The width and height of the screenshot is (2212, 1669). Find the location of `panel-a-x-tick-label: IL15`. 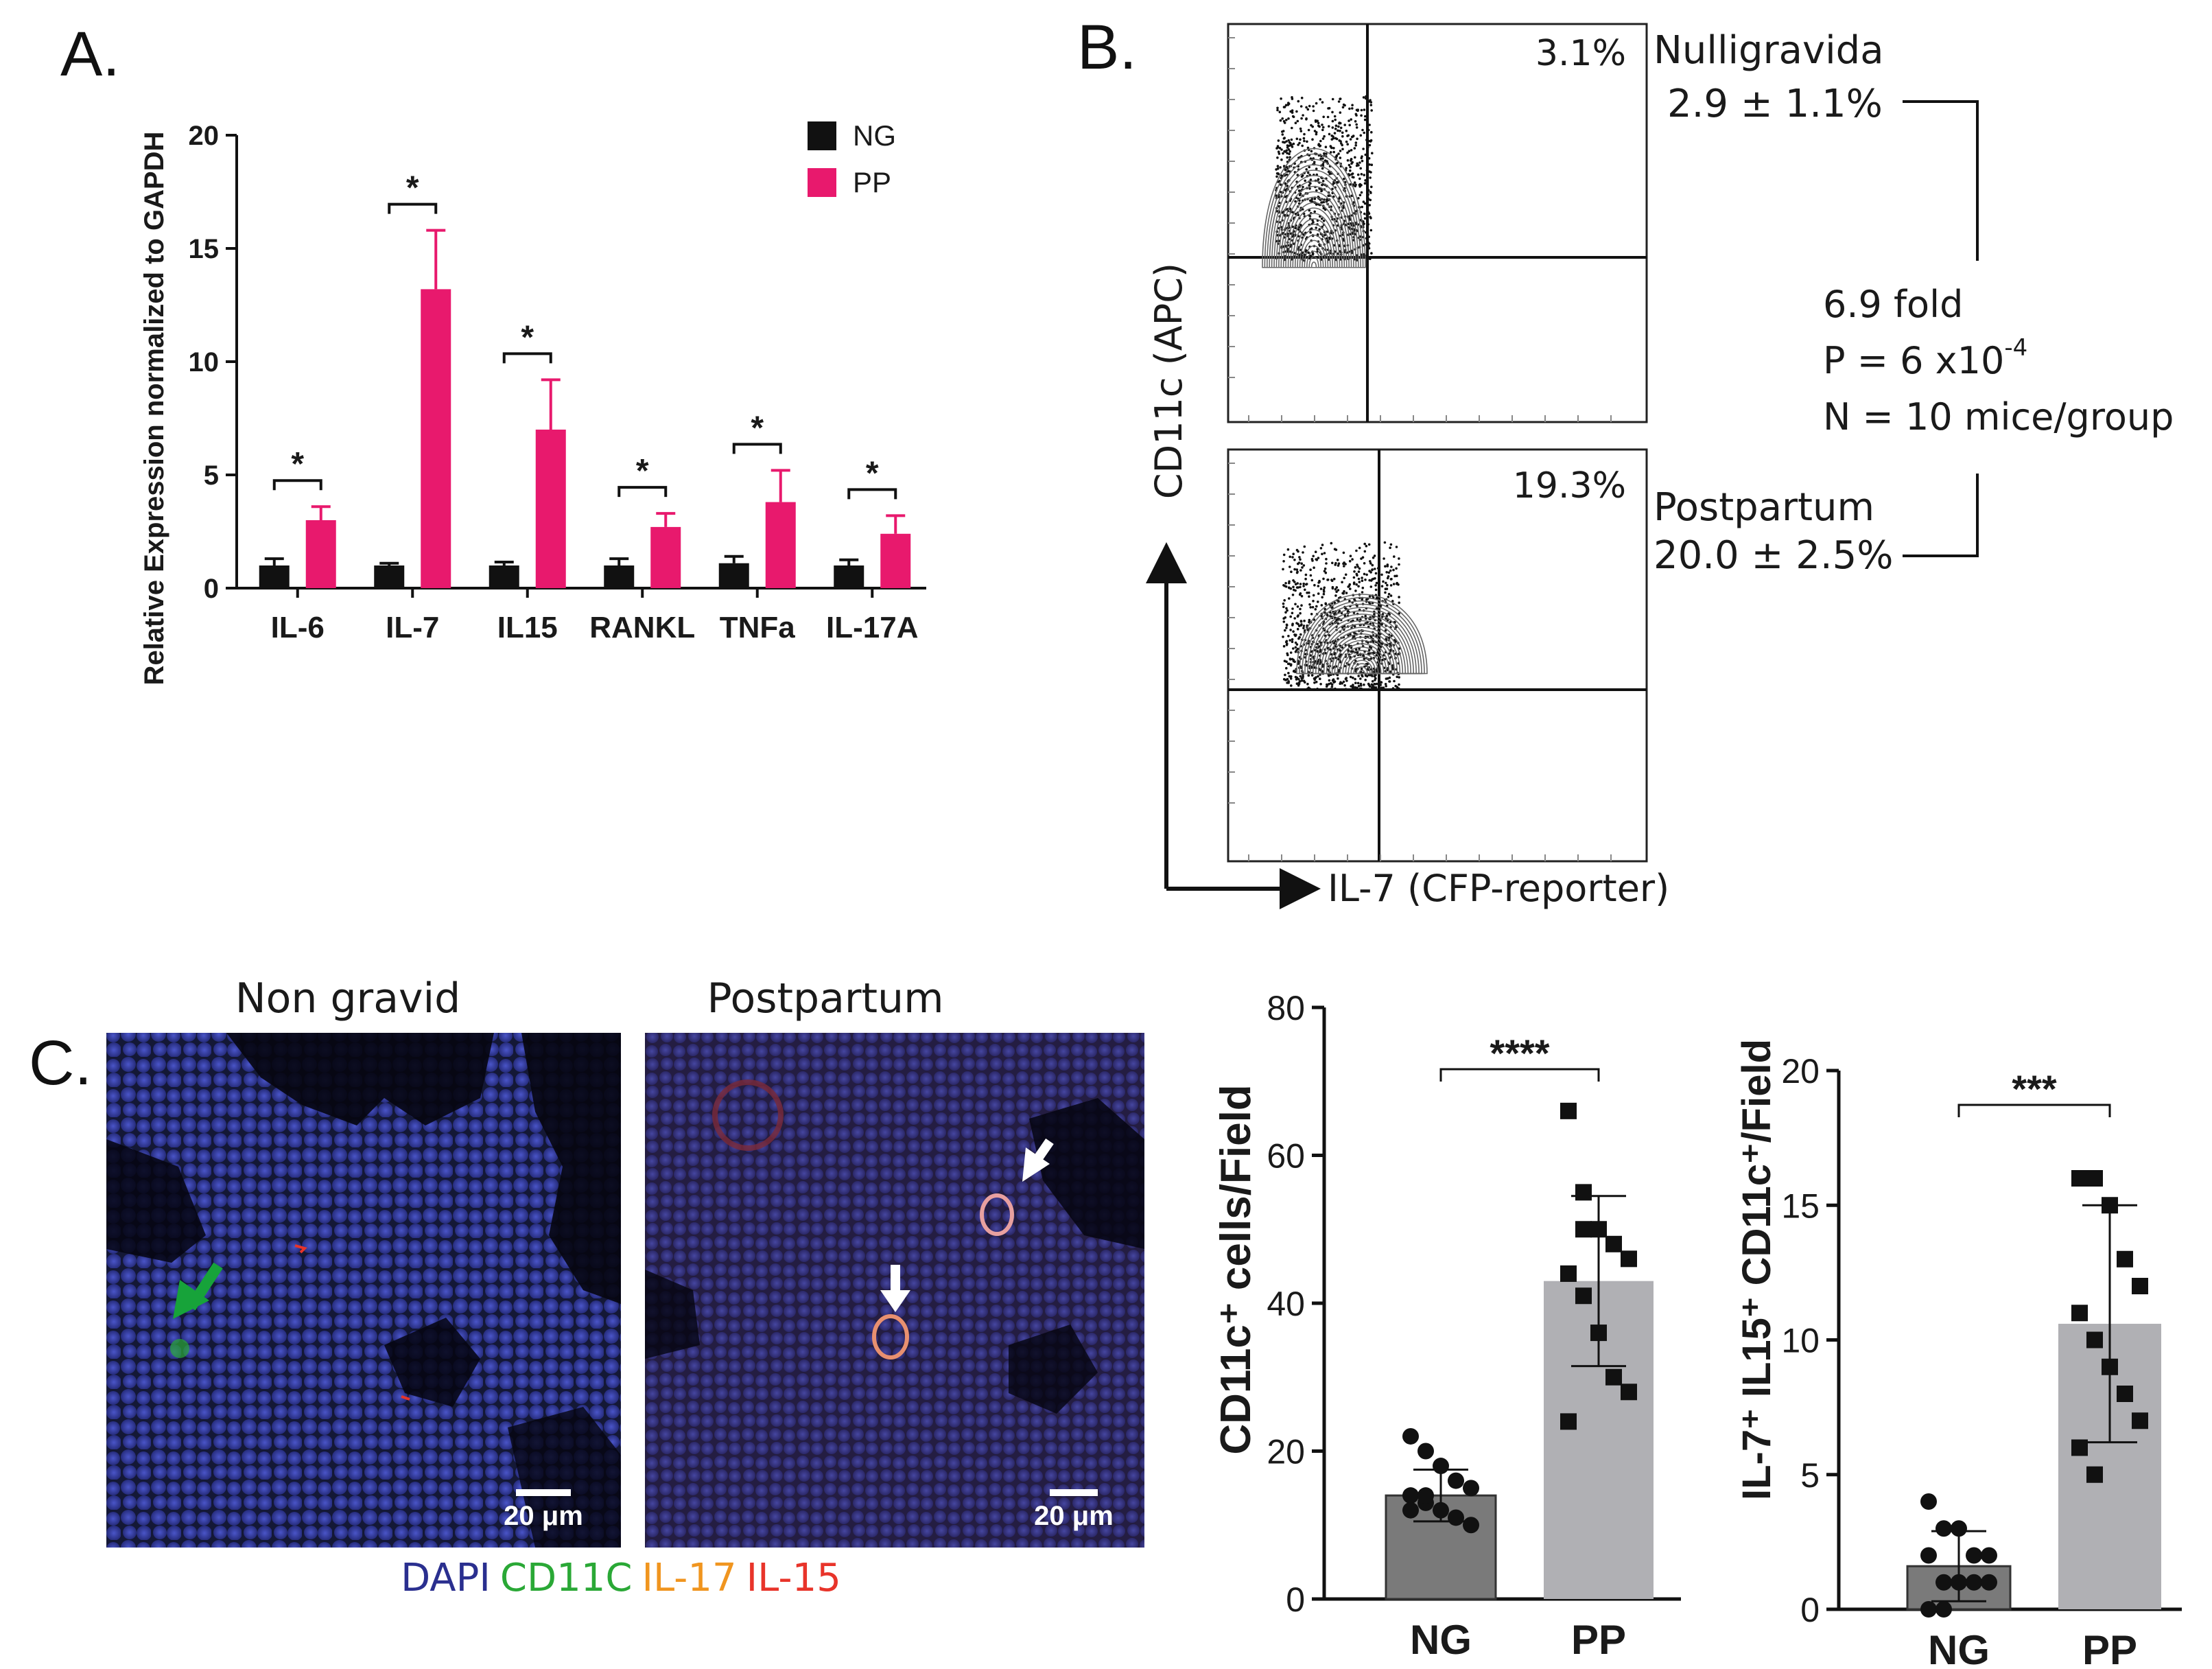

panel-a-x-tick-label: IL15 is located at coordinates (527, 627).